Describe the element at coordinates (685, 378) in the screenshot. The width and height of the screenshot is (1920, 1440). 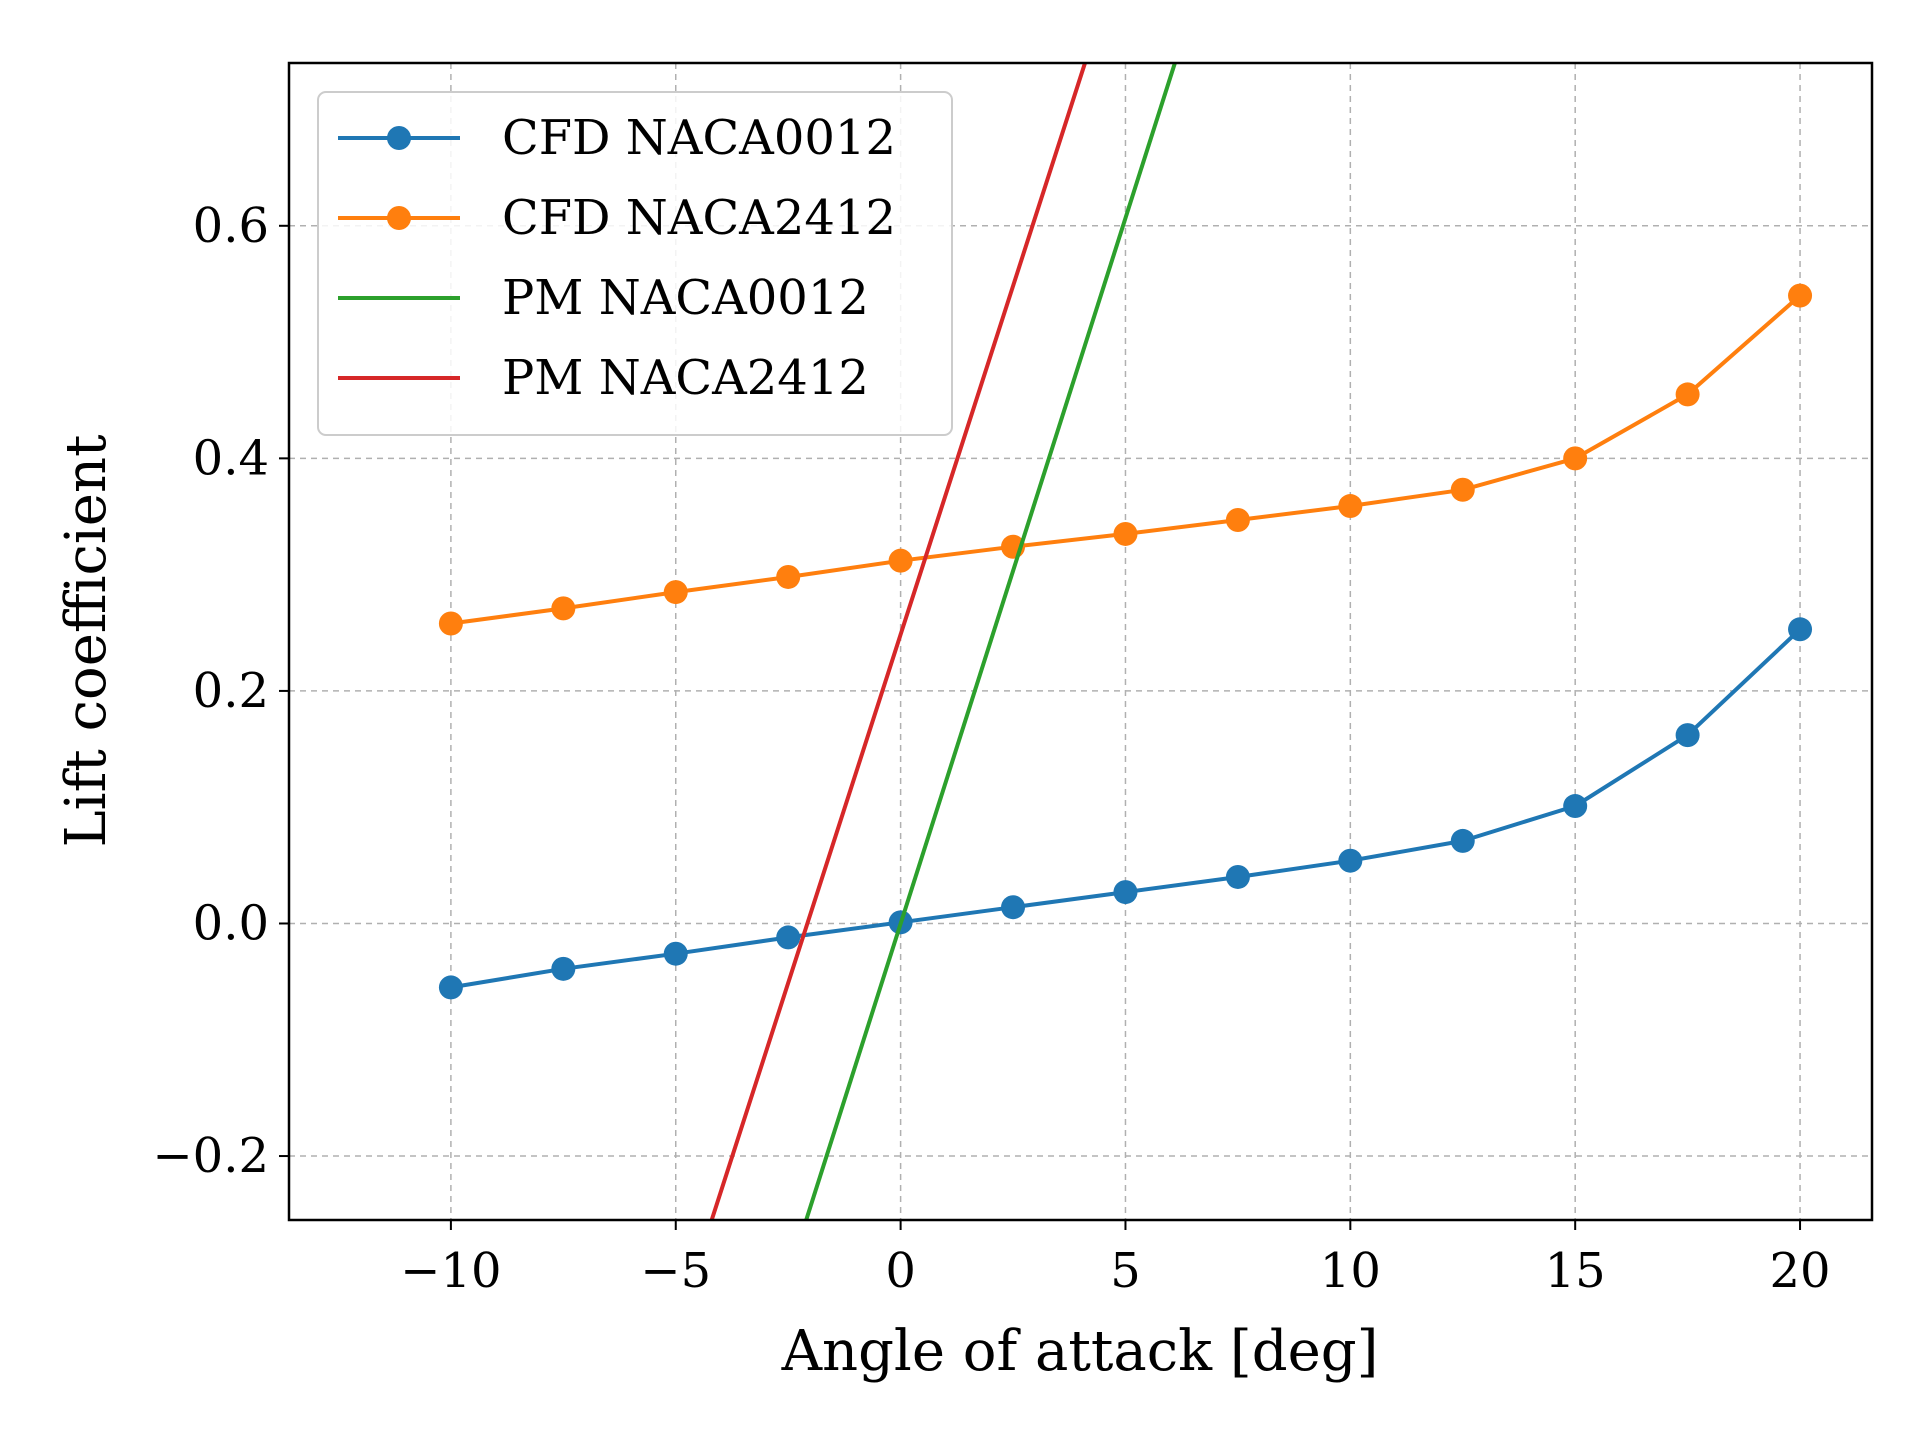
I see `legend-label: PM NACA2412` at that location.